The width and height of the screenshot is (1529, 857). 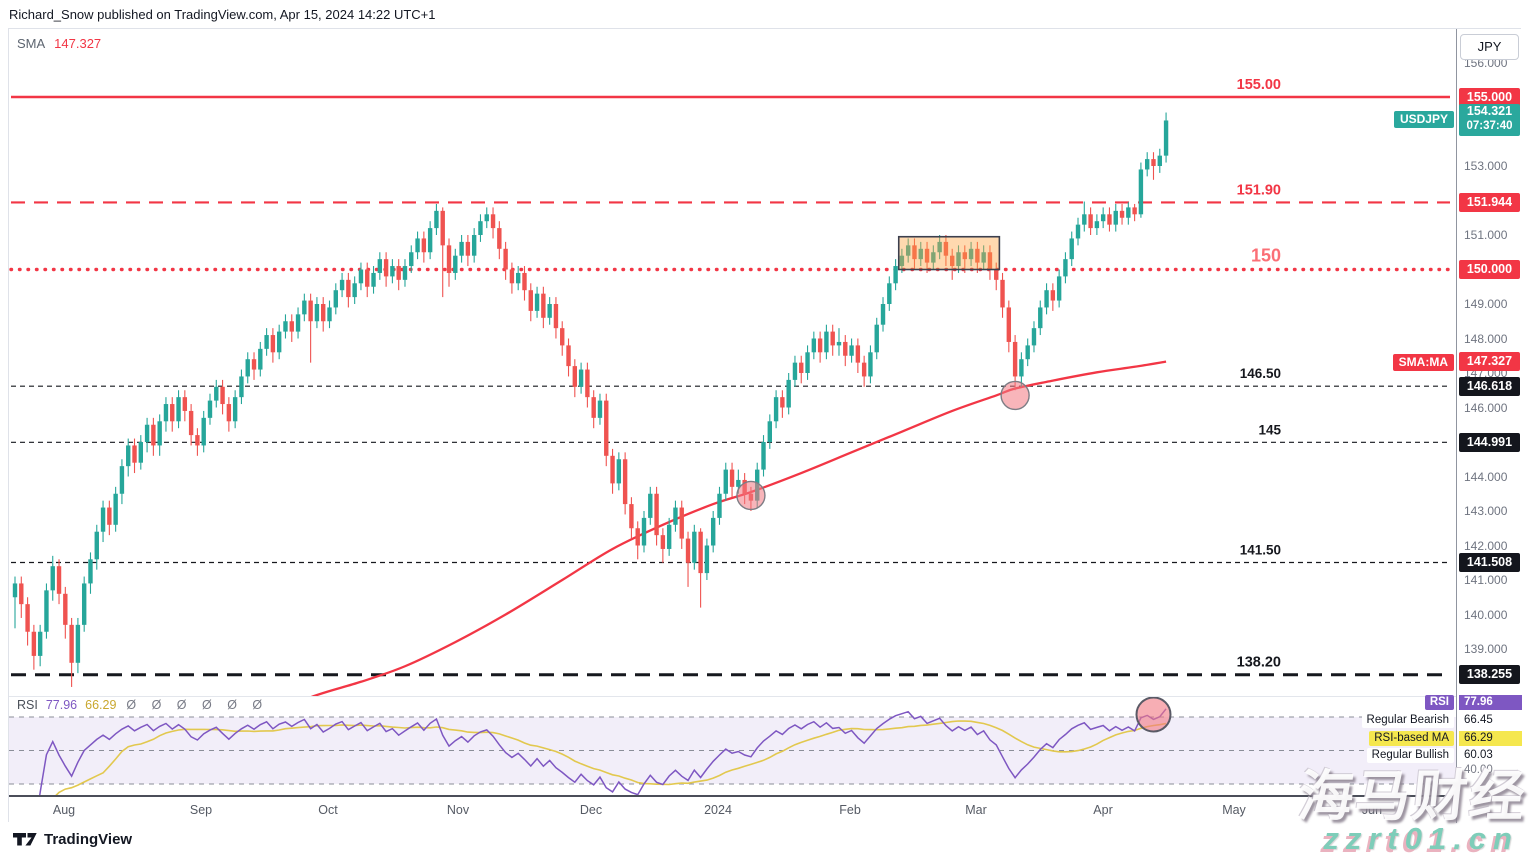 I want to click on rsi-line, so click(x=594, y=752).